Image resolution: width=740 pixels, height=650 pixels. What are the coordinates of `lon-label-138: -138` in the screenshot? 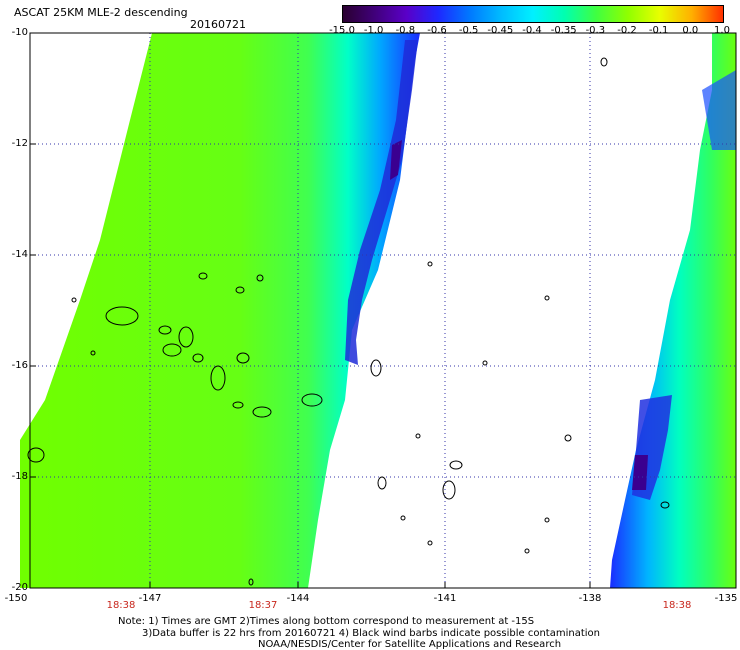 It's located at (590, 598).